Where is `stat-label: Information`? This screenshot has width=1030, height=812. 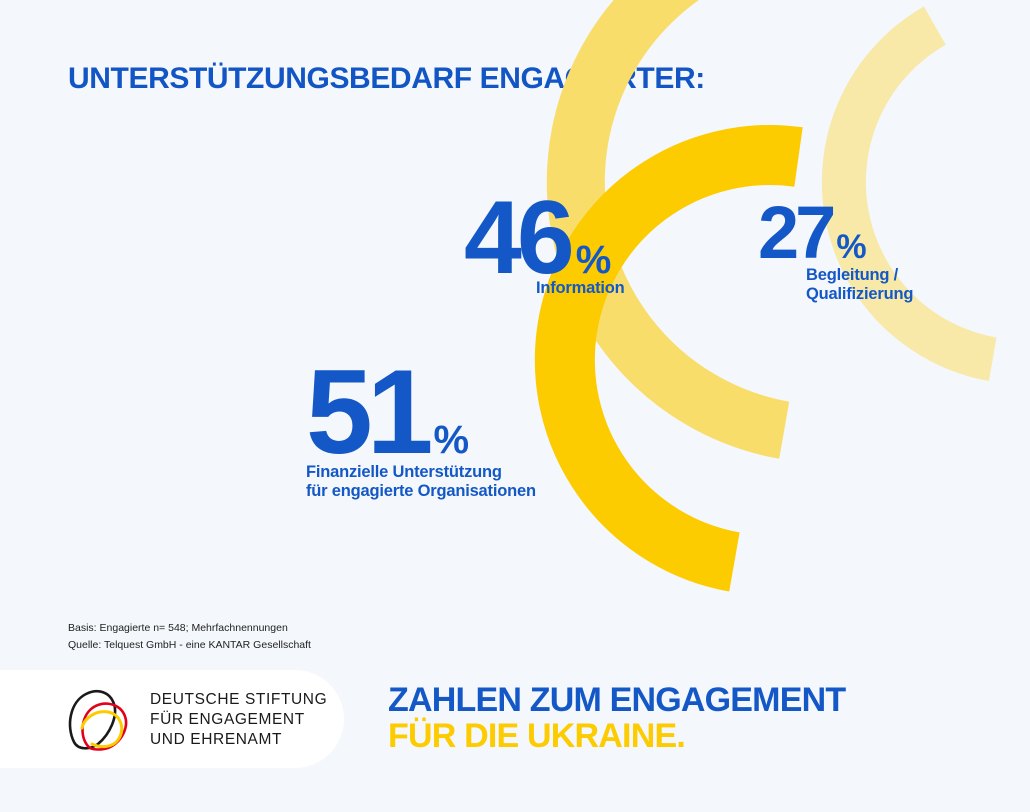
stat-label: Information is located at coordinates (580, 288).